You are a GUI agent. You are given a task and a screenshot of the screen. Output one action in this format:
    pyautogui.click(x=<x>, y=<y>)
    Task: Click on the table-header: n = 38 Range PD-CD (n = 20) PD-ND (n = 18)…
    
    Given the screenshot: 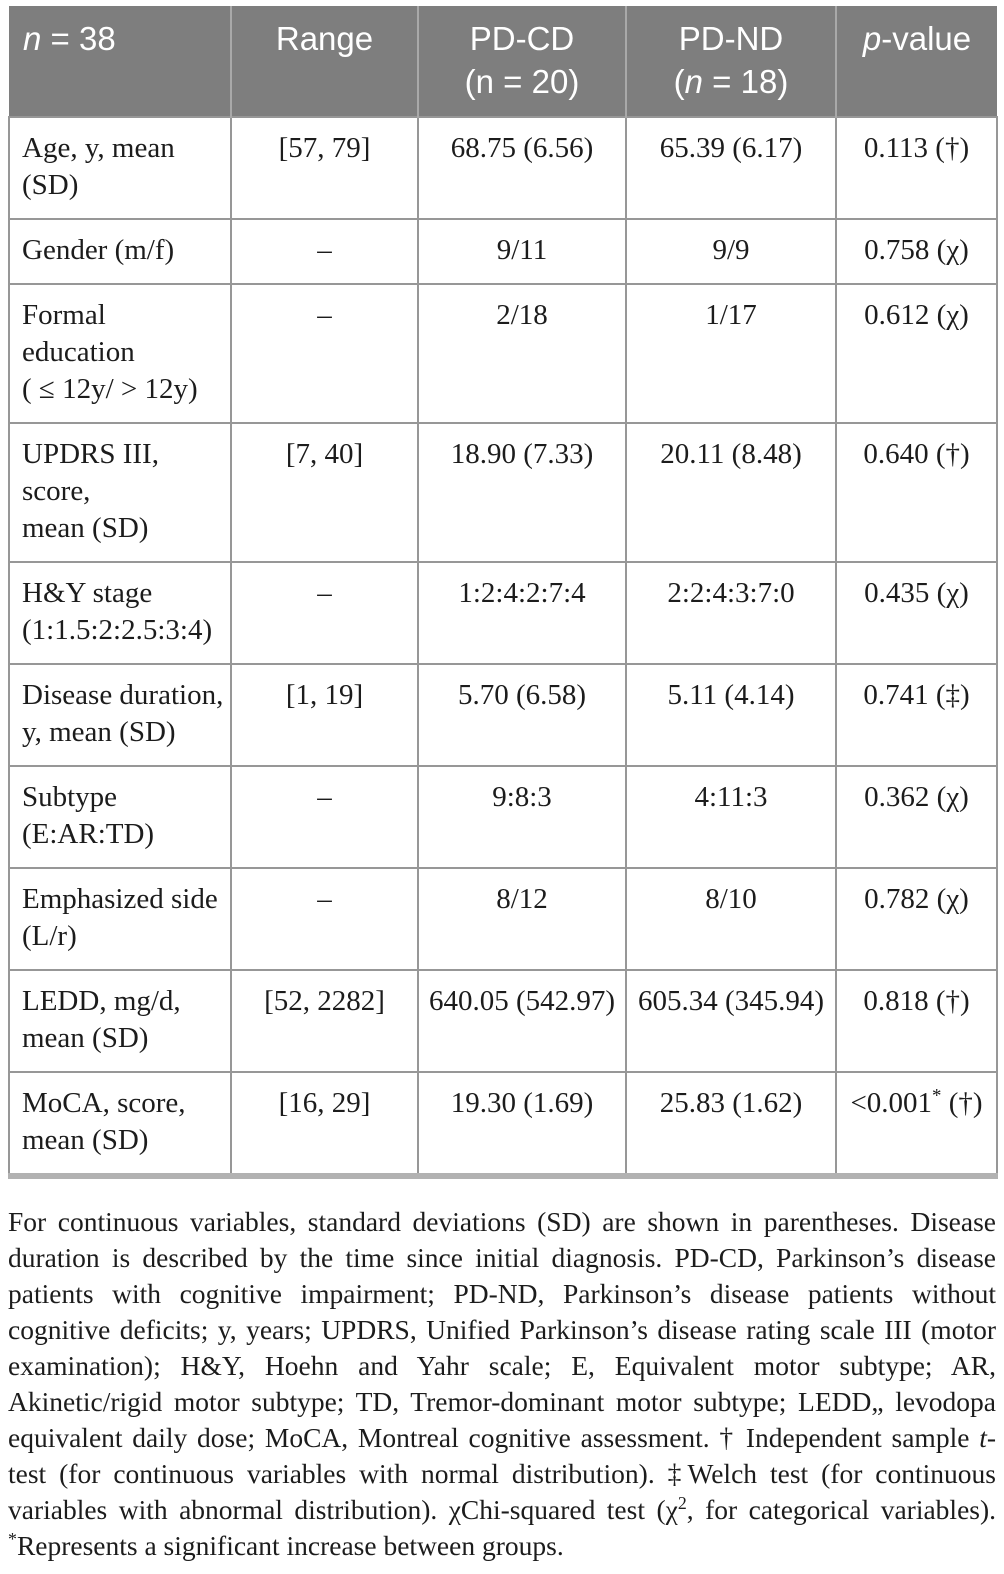 What is the action you would take?
    pyautogui.click(x=503, y=61)
    